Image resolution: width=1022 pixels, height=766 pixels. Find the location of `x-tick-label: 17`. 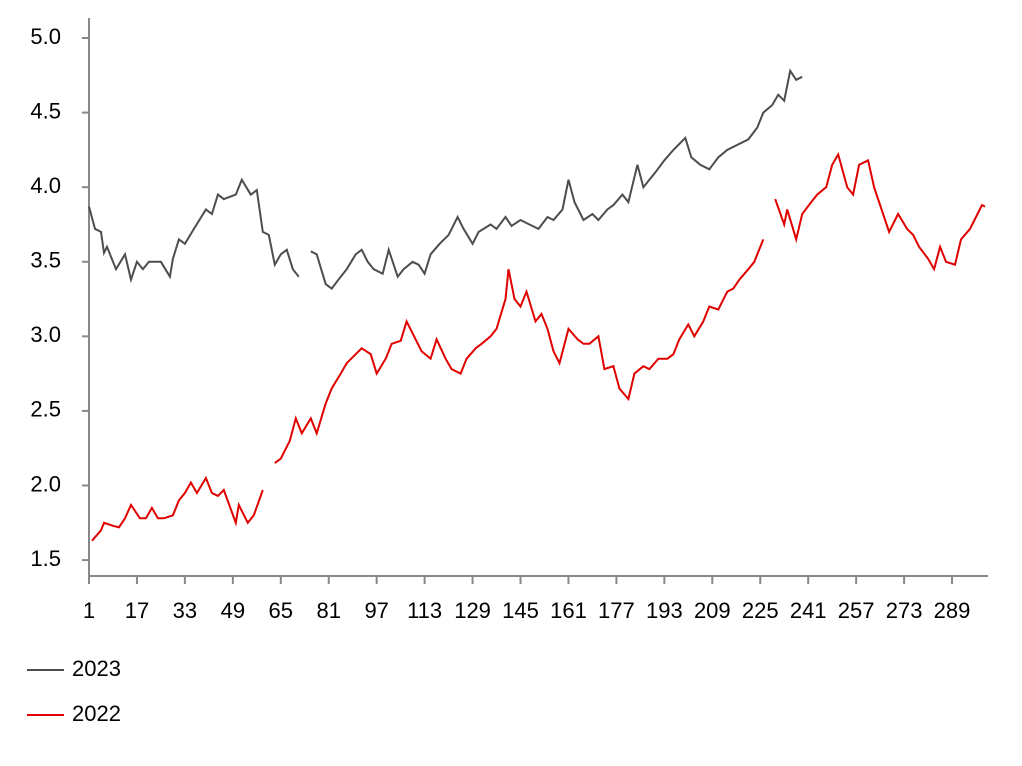

x-tick-label: 17 is located at coordinates (137, 610).